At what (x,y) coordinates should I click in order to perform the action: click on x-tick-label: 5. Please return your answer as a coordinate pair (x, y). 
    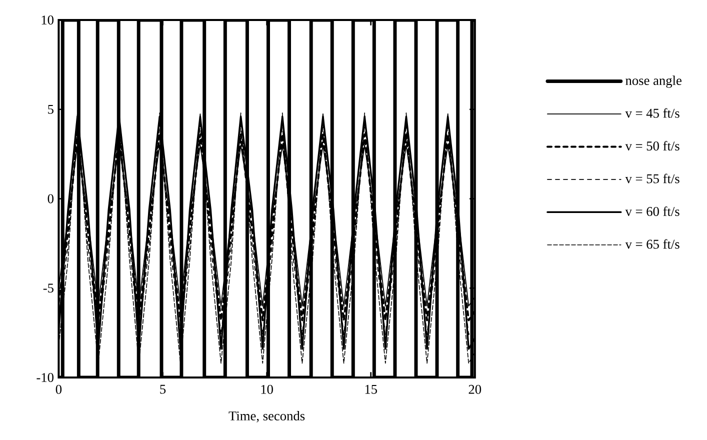
    Looking at the image, I should click on (163, 389).